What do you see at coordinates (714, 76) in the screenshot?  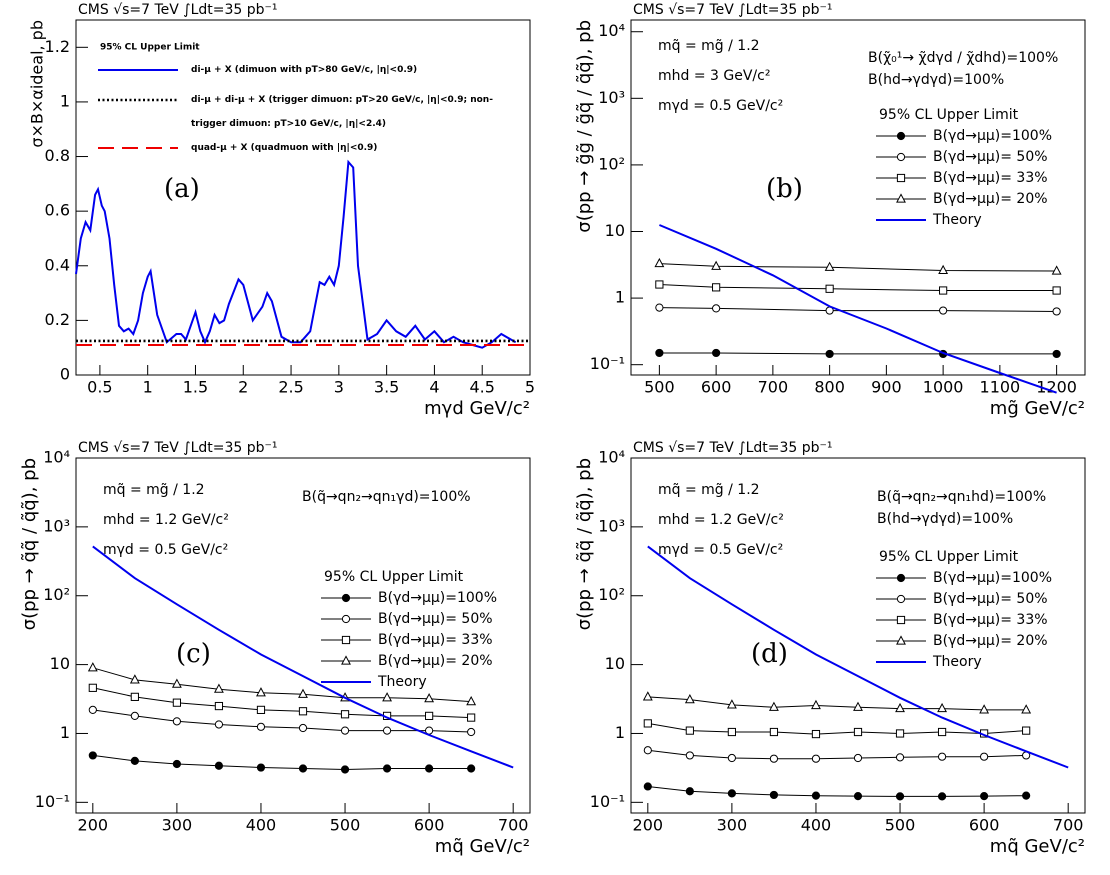 I see `annotation: mhd = 3 GeV/c²` at bounding box center [714, 76].